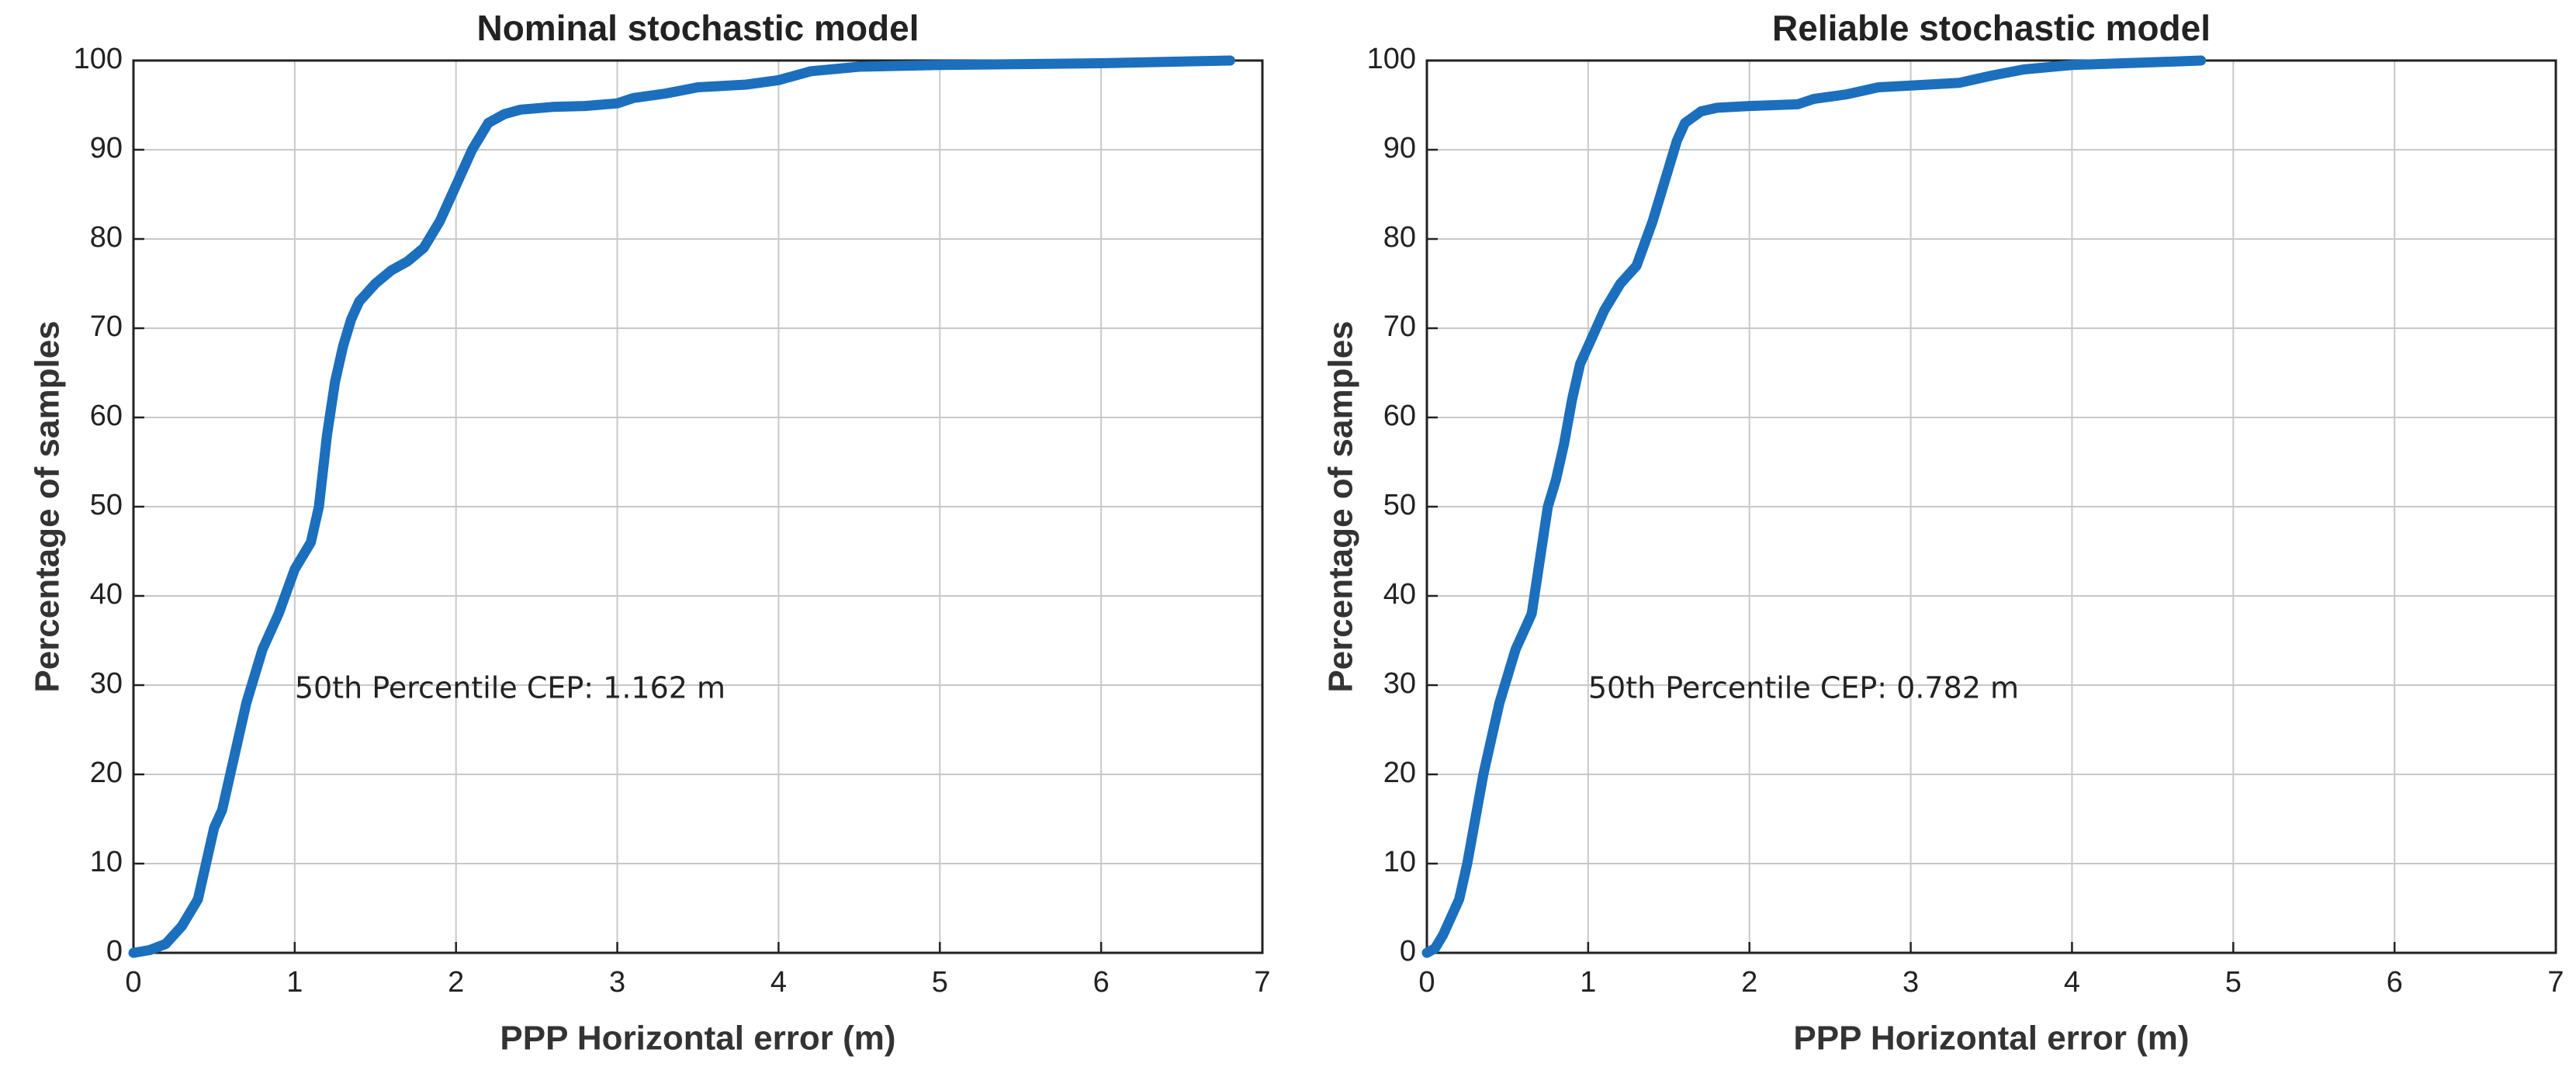 Image resolution: width=2576 pixels, height=1070 pixels. What do you see at coordinates (510, 687) in the screenshot?
I see `annotation: 50th Percentile CEP: 1.162 m` at bounding box center [510, 687].